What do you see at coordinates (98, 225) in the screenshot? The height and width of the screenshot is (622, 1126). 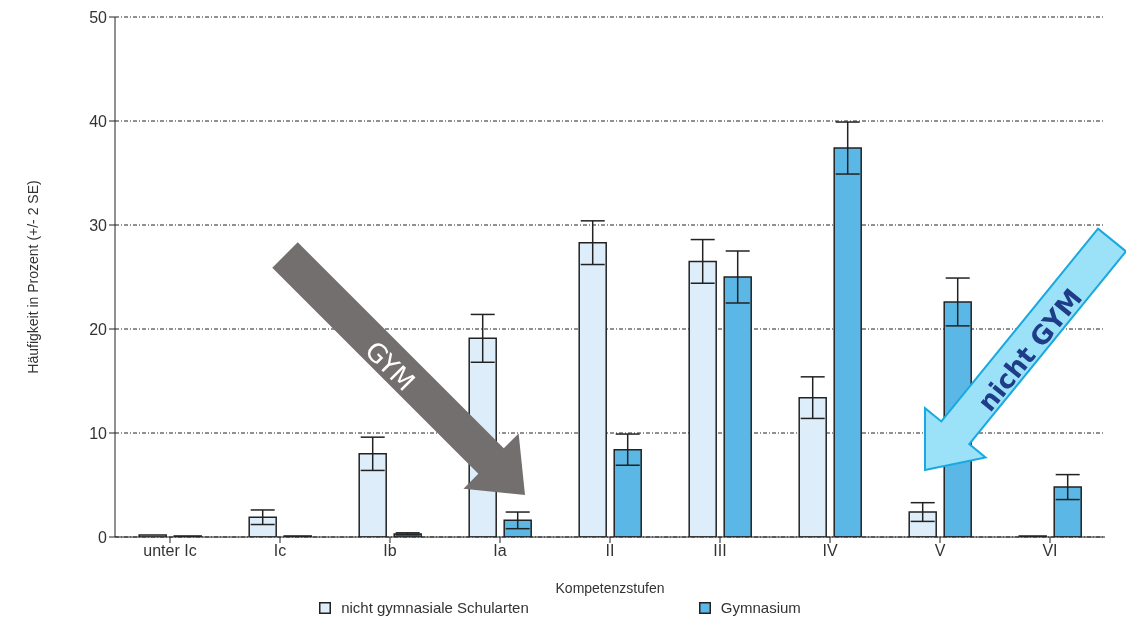 I see `y-tick-label: 30` at bounding box center [98, 225].